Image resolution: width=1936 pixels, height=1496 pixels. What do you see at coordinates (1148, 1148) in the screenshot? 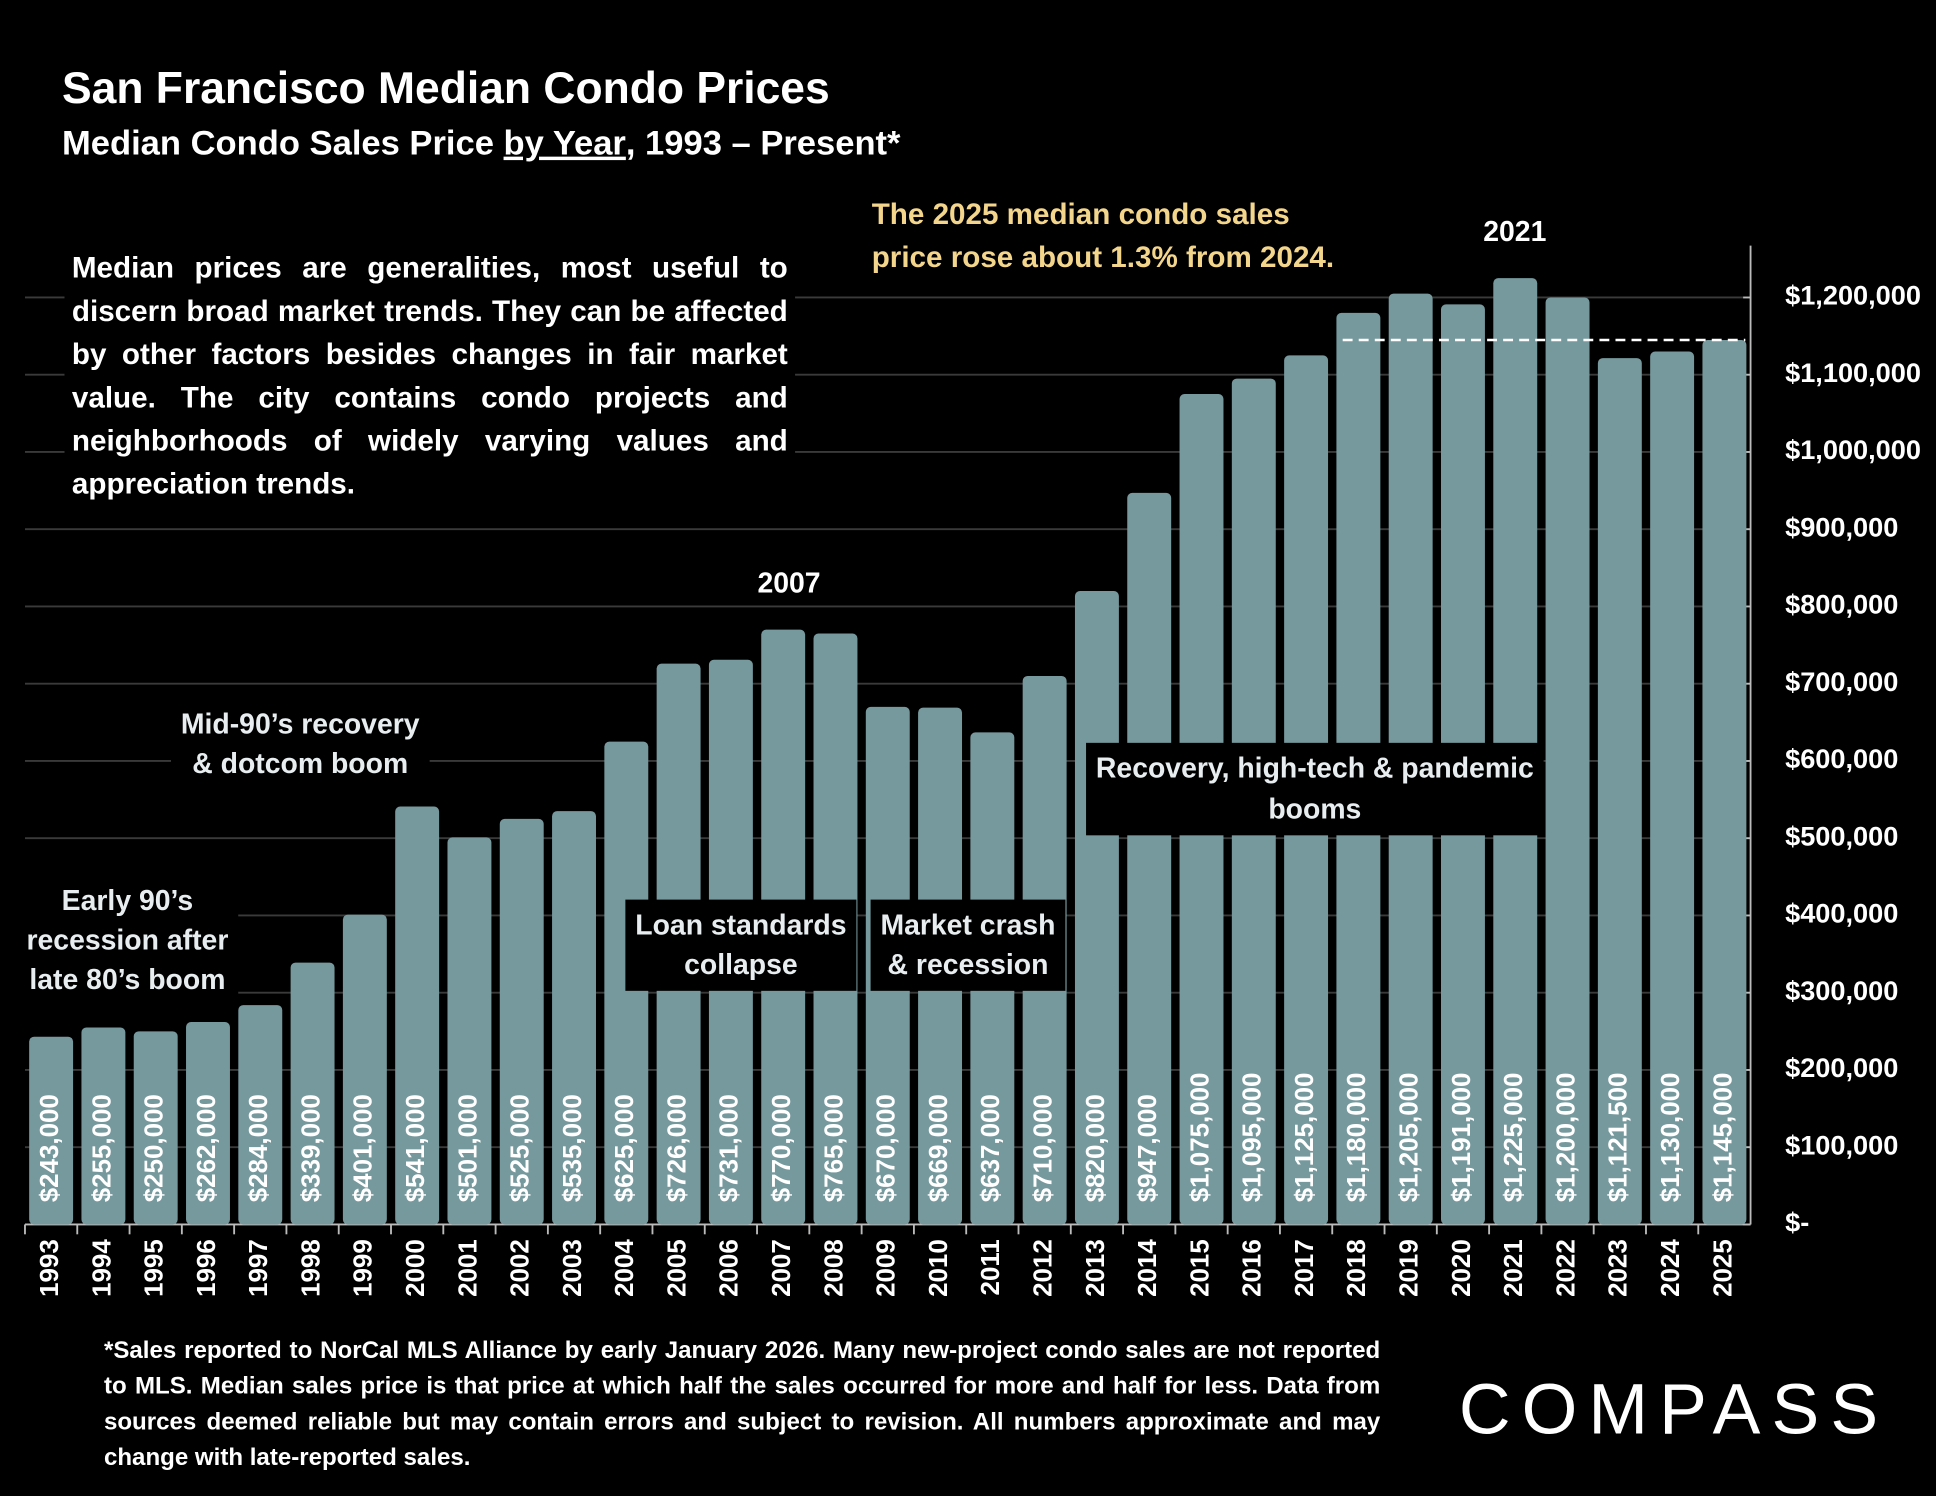
I see `value-label: $947,000` at bounding box center [1148, 1148].